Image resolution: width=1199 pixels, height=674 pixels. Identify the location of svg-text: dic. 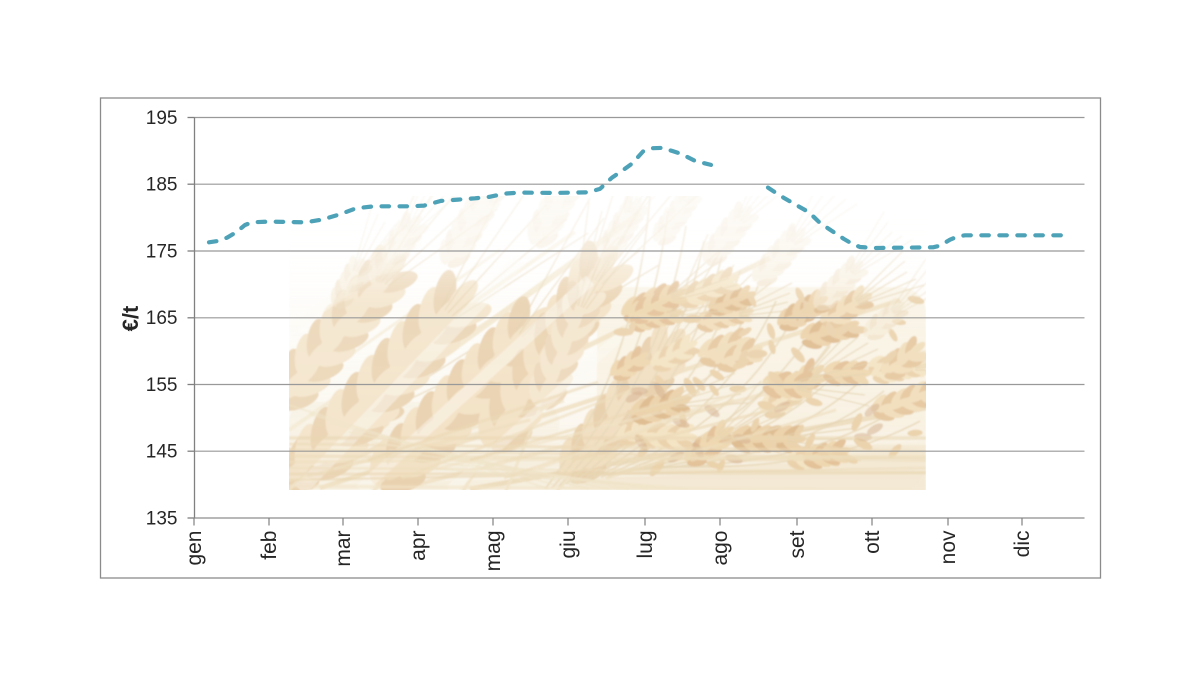
(1022, 544).